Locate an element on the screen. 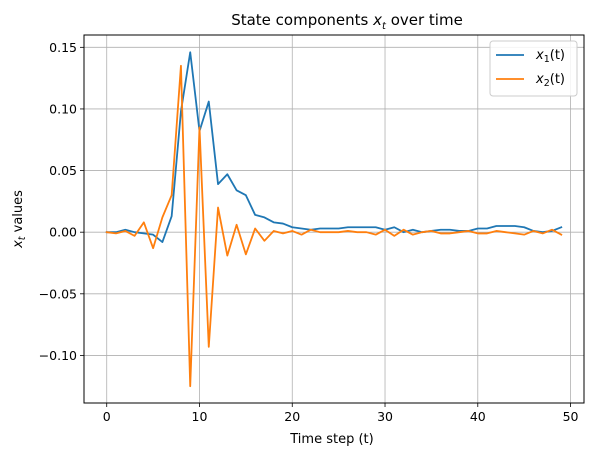 The width and height of the screenshot is (591, 457). chart-title-prefix: State components is located at coordinates (302, 20).